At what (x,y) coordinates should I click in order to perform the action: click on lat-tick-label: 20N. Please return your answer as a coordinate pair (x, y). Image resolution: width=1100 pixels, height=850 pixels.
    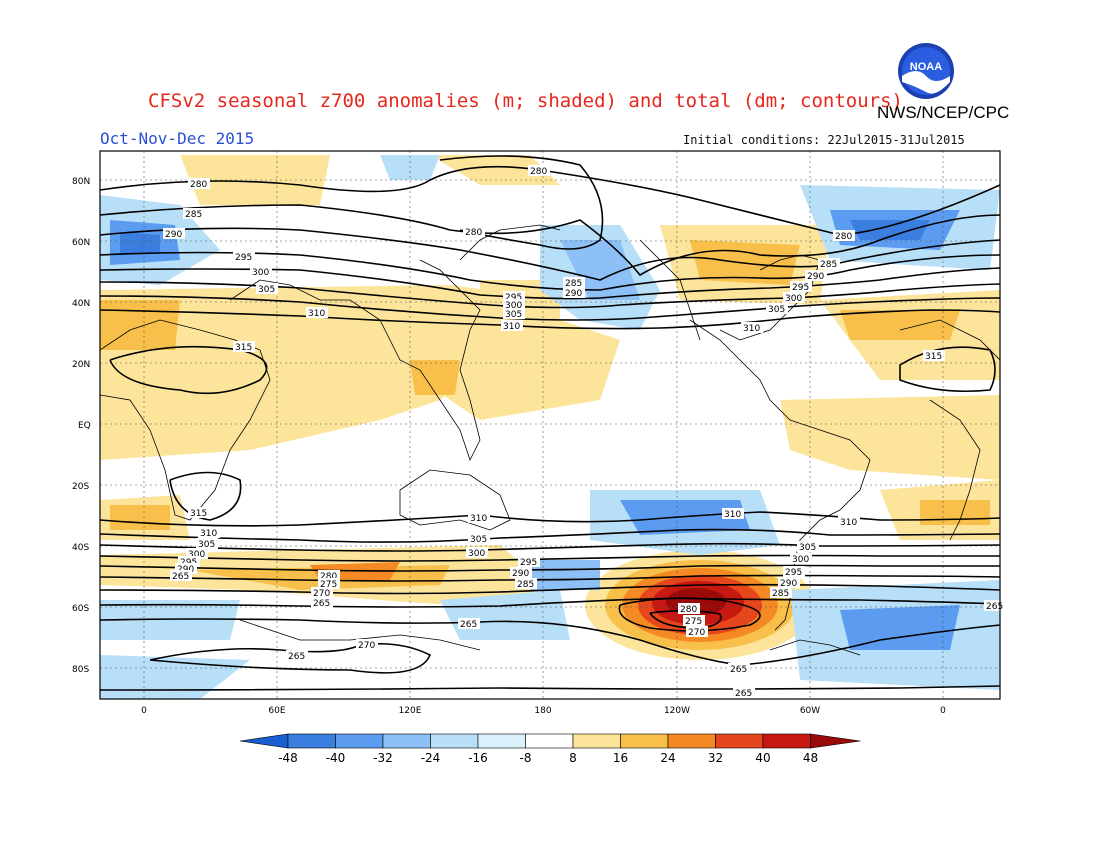
    Looking at the image, I should click on (81, 365).